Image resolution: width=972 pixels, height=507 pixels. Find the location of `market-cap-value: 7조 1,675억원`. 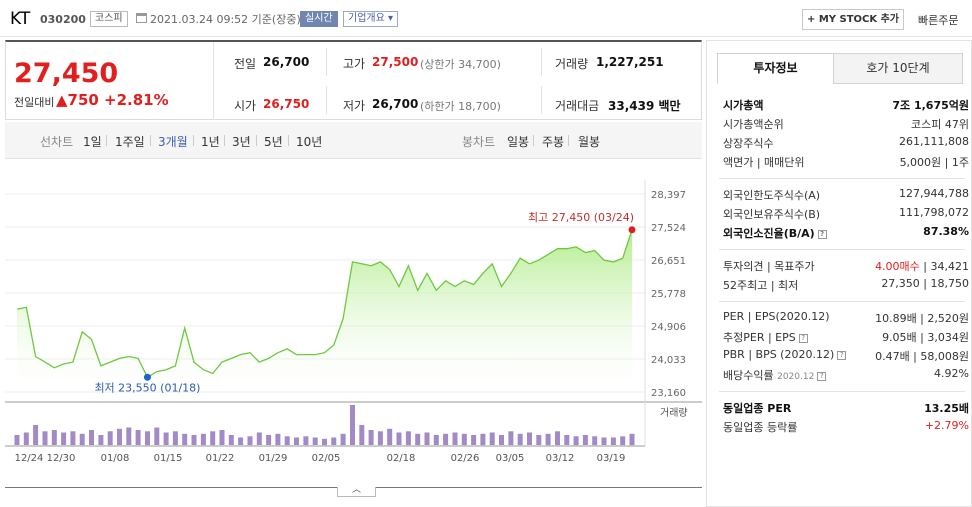

market-cap-value: 7조 1,675억원 is located at coordinates (930, 105).